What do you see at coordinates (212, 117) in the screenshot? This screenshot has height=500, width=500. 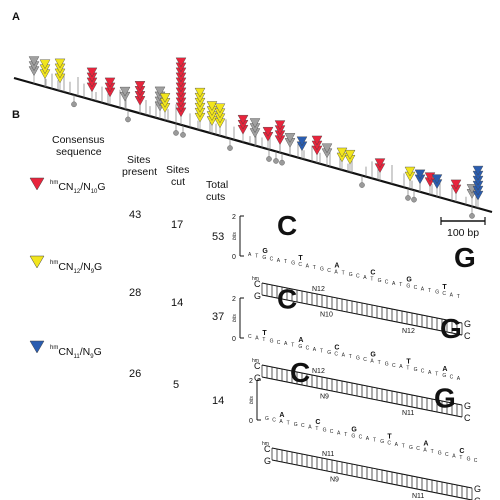 I see `yellow-triangle-stack` at bounding box center [212, 117].